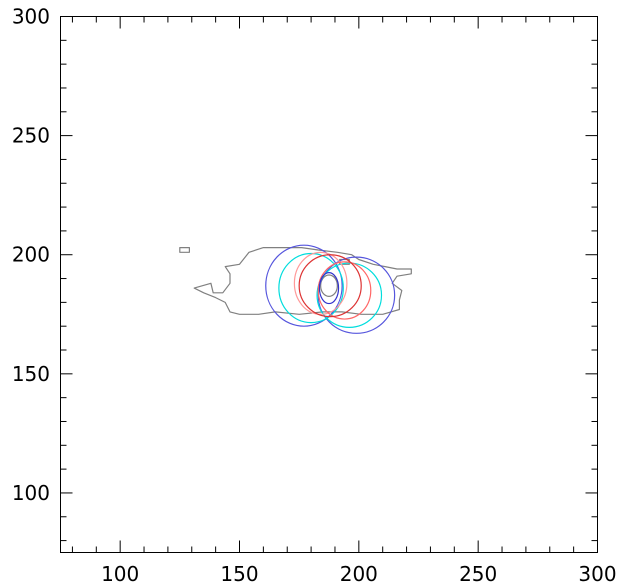 Image resolution: width=619 pixels, height=585 pixels. I want to click on x-tick-labels: 100 150 200 250 300, so click(359, 573).